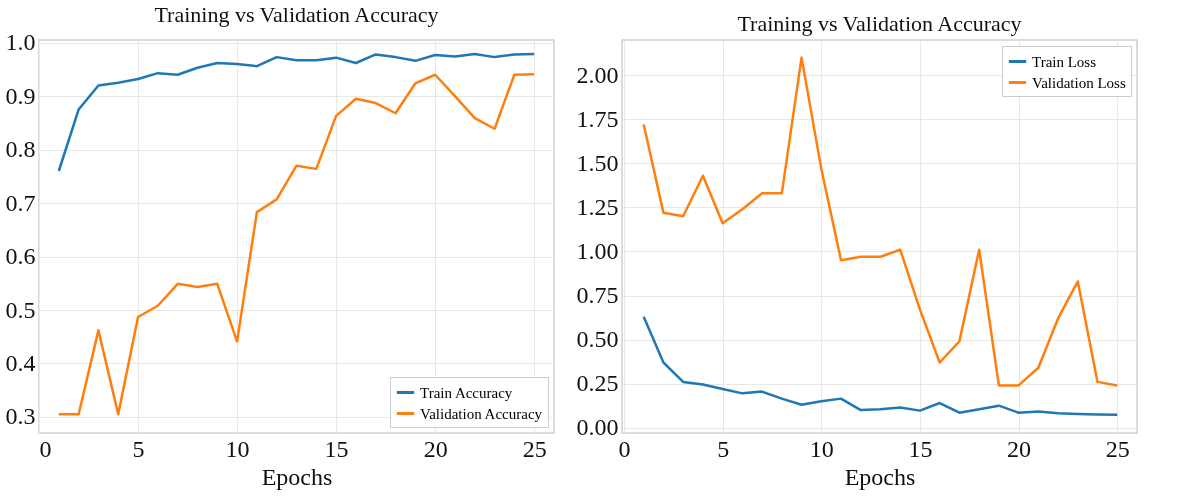 This screenshot has width=1178, height=496. What do you see at coordinates (481, 413) in the screenshot?
I see `legend-label: Validation Accuracy` at bounding box center [481, 413].